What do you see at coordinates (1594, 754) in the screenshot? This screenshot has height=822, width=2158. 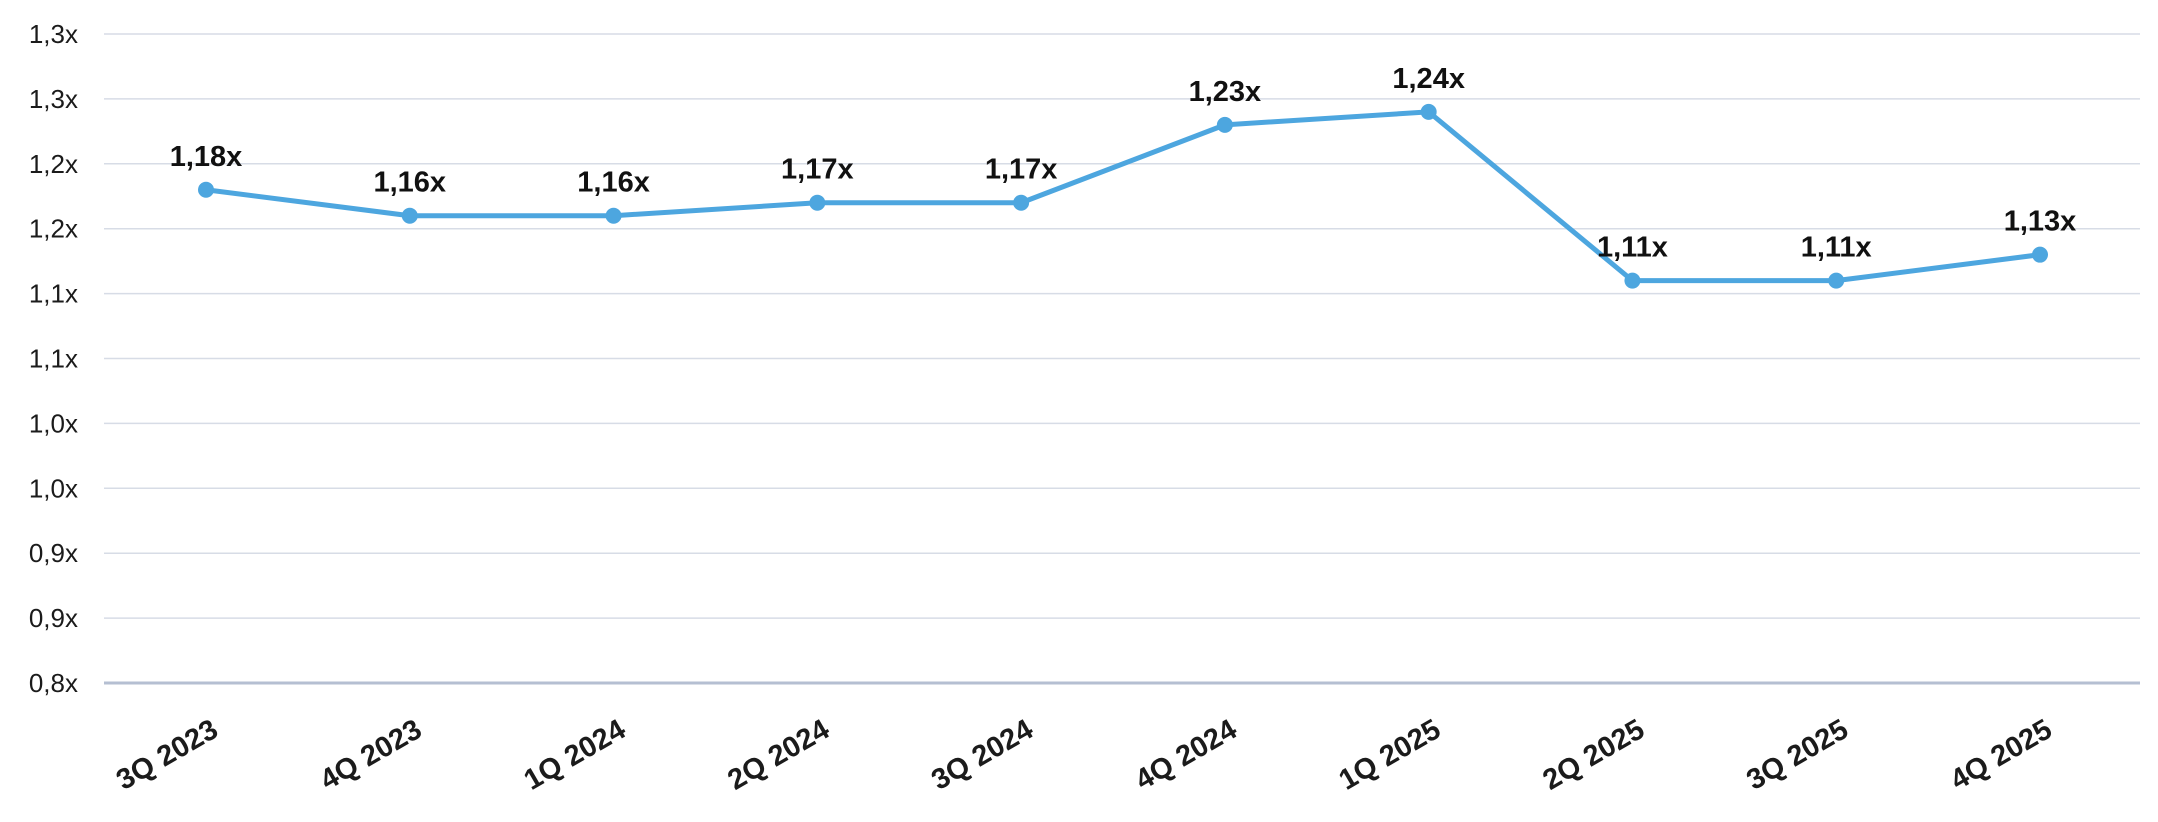 I see `x-tick-label: 2Q 2025` at bounding box center [1594, 754].